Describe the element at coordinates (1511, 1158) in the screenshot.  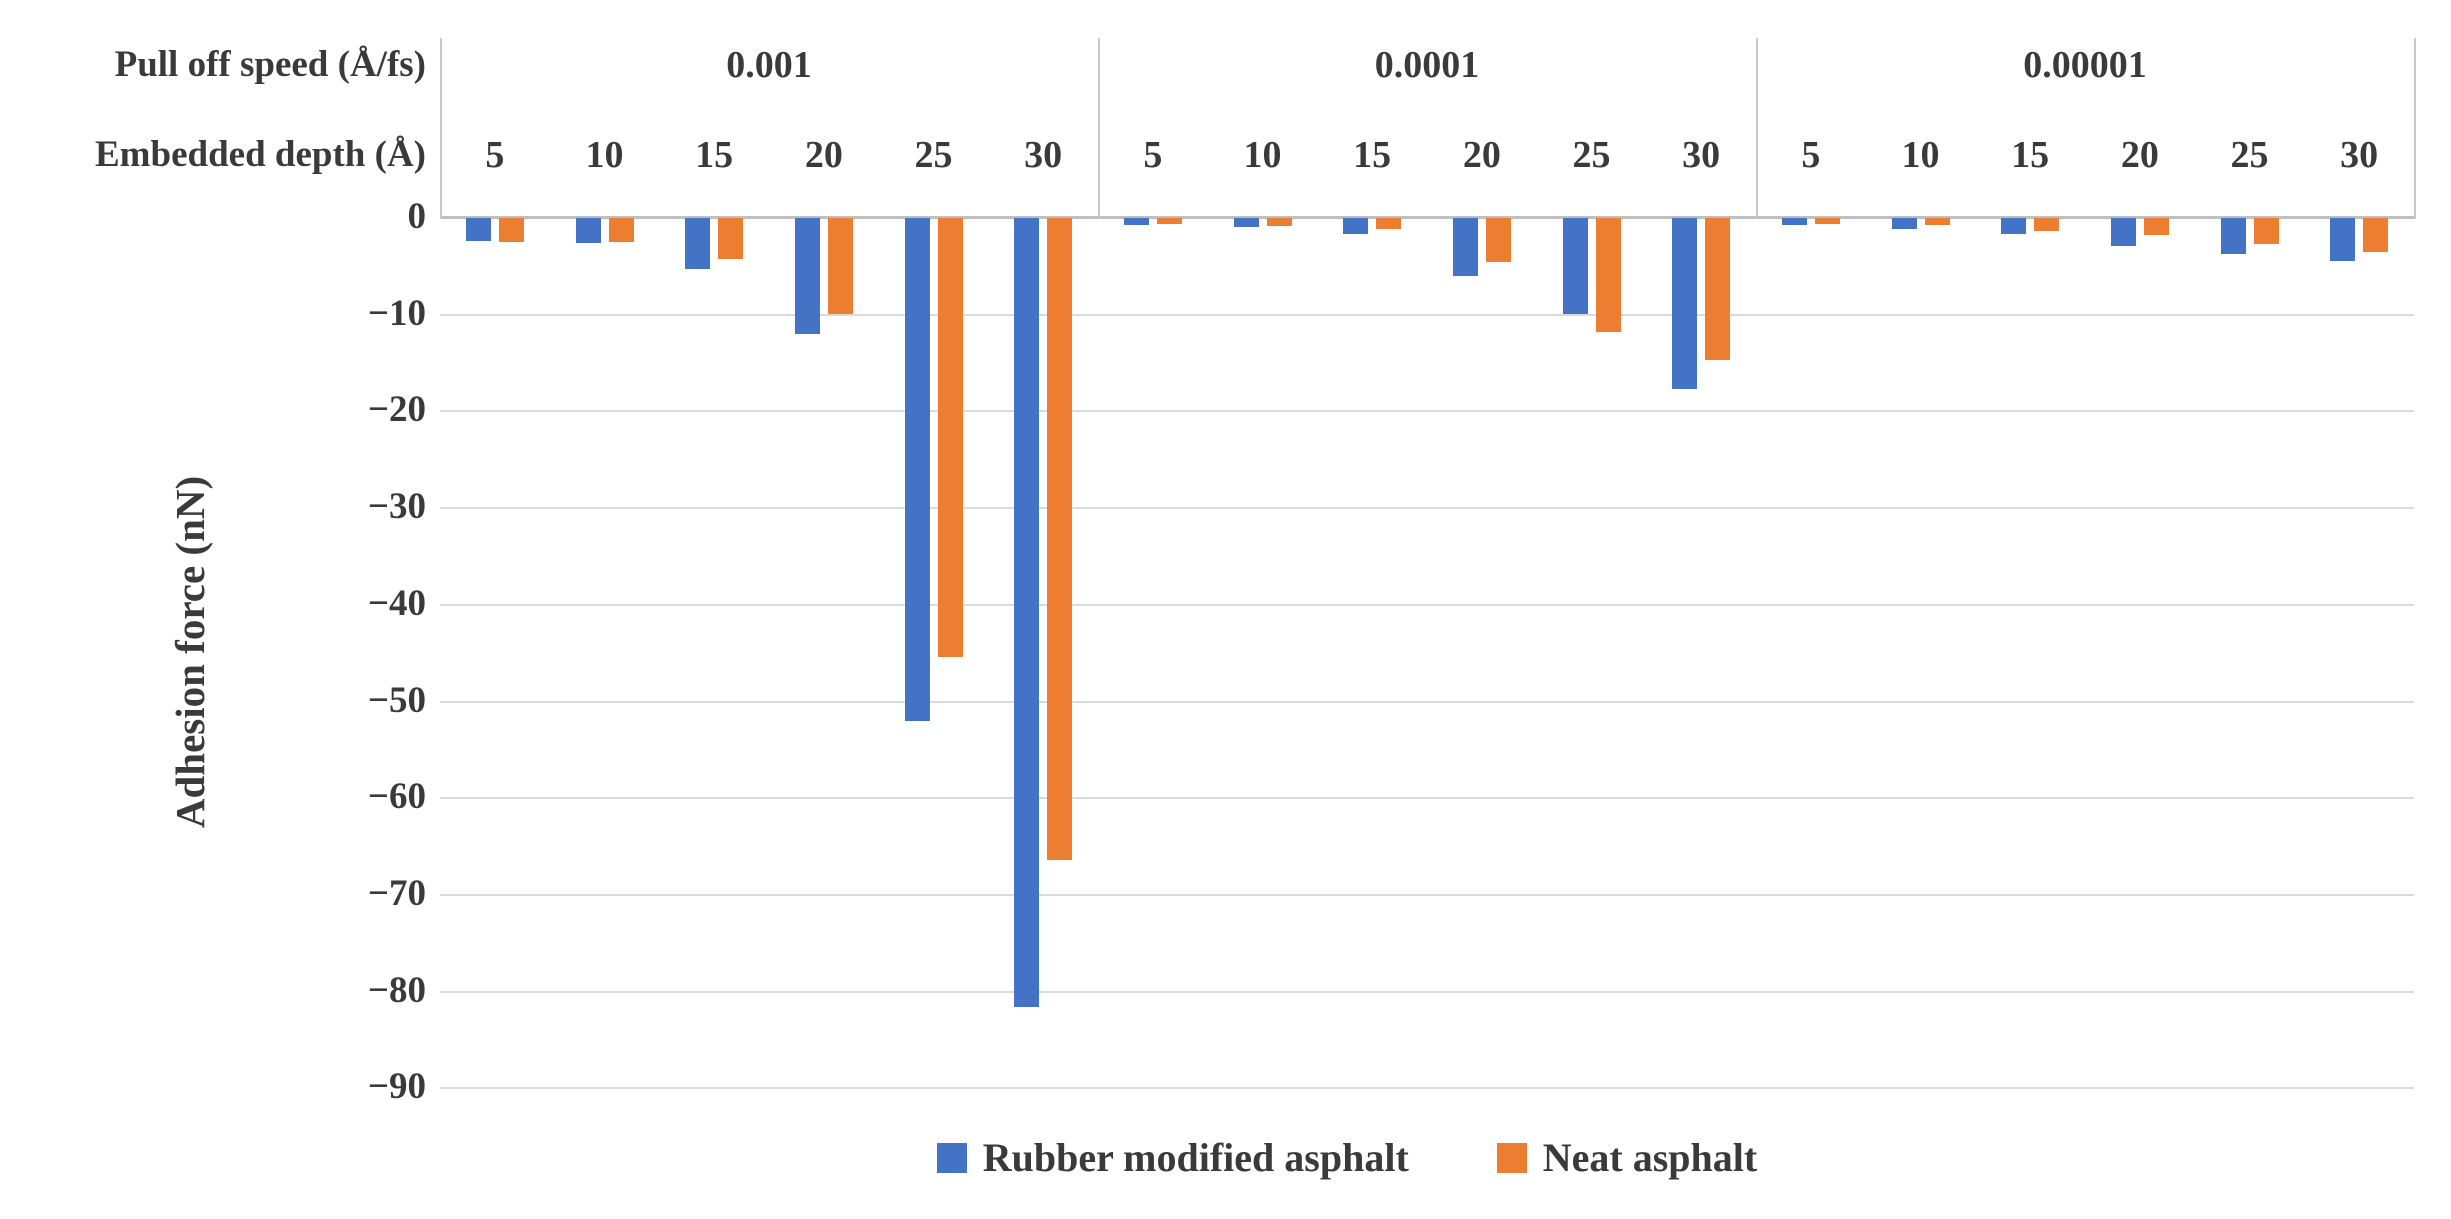
I see `legend-swatch-neat-asphalt` at that location.